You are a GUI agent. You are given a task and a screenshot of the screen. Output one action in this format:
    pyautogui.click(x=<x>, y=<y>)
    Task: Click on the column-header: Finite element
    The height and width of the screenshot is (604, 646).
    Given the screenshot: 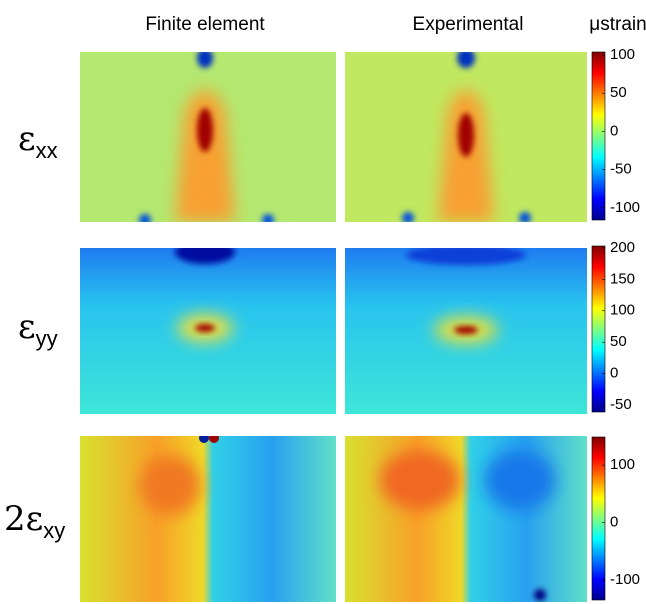 What is the action you would take?
    pyautogui.click(x=205, y=24)
    